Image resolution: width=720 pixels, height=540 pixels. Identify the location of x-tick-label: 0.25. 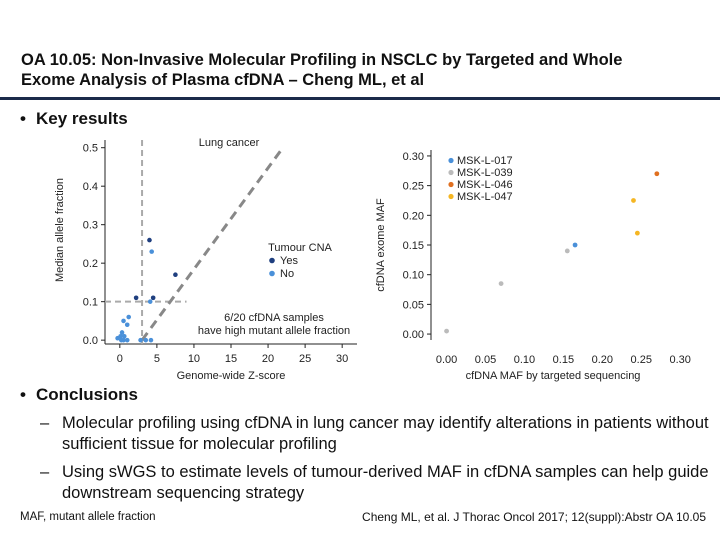
(641, 360).